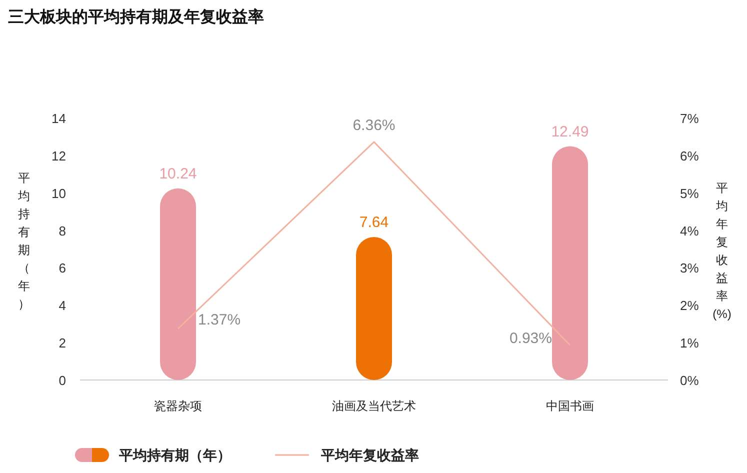  What do you see at coordinates (59, 118) in the screenshot?
I see `y-tick-label: 14` at bounding box center [59, 118].